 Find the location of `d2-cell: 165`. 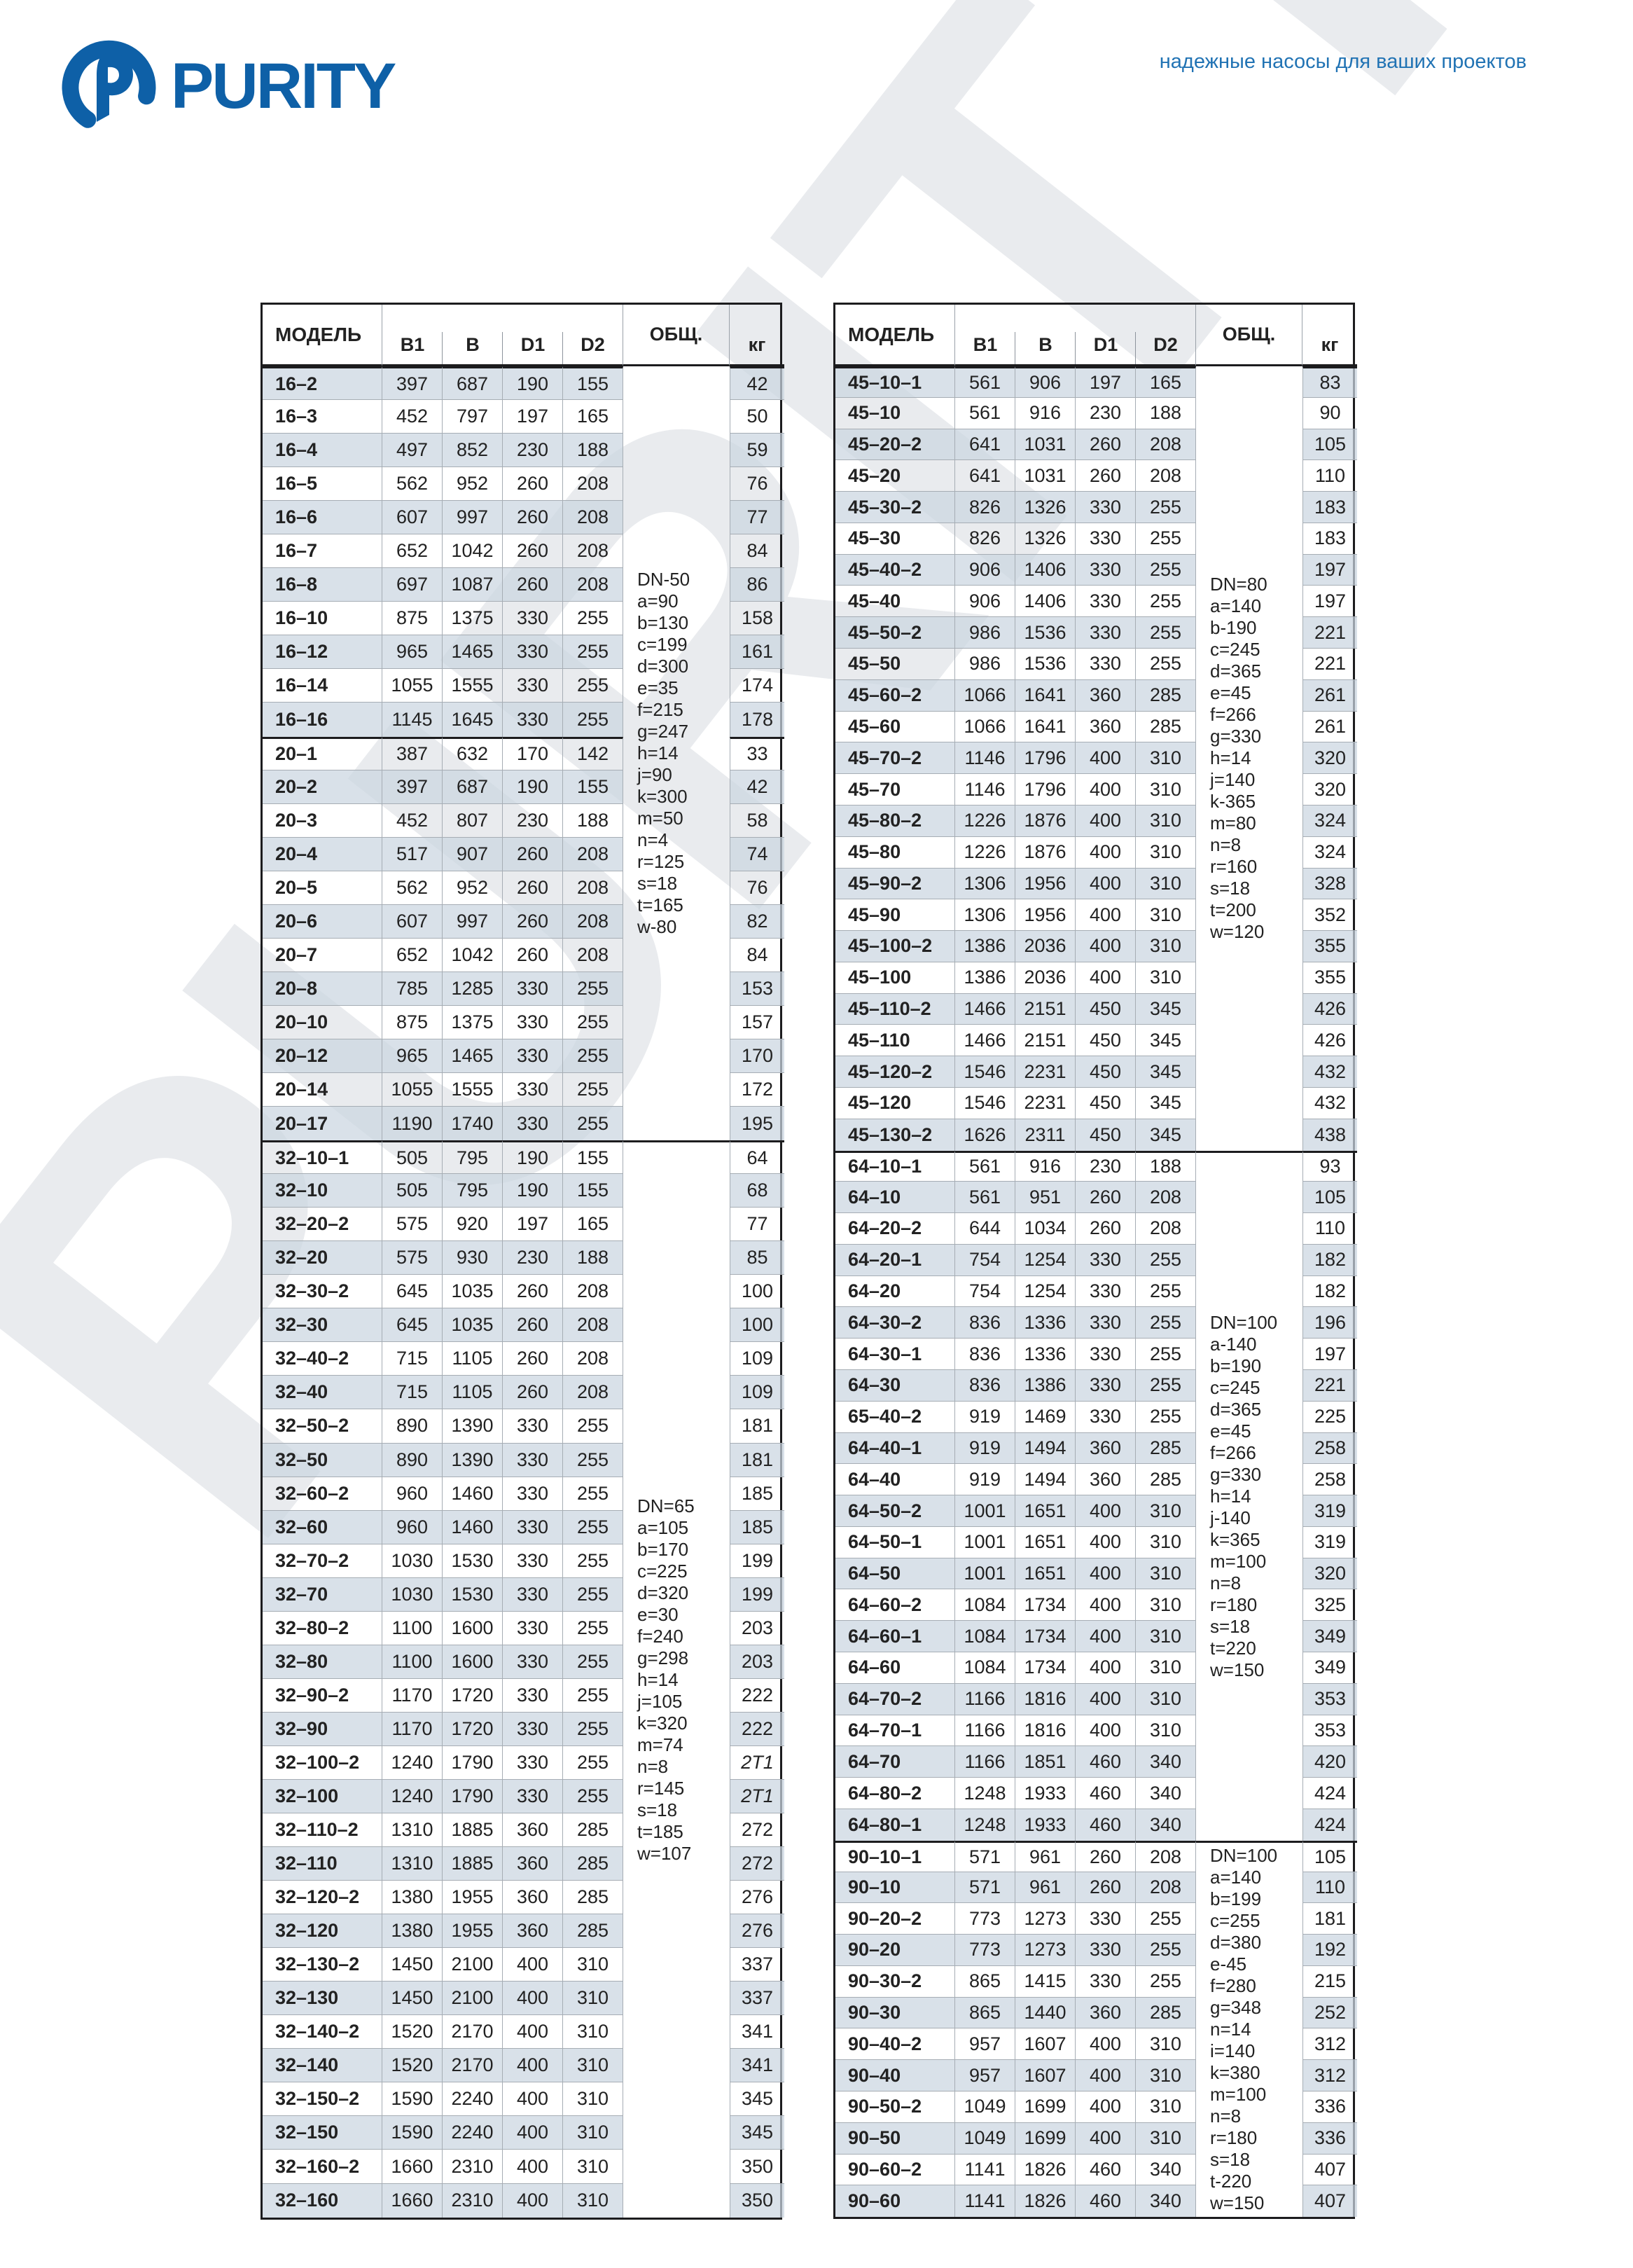

d2-cell: 165 is located at coordinates (593, 417).